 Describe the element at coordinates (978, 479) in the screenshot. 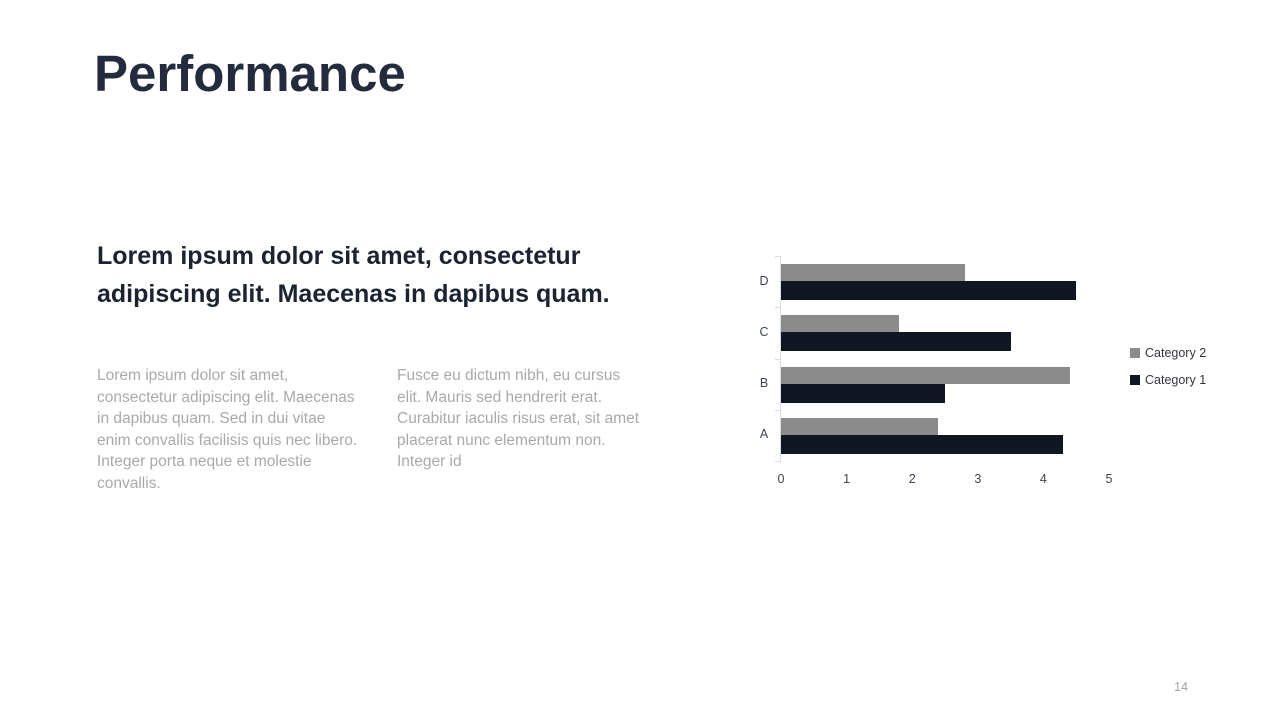

I see `x-axis-tick-label: 3` at that location.